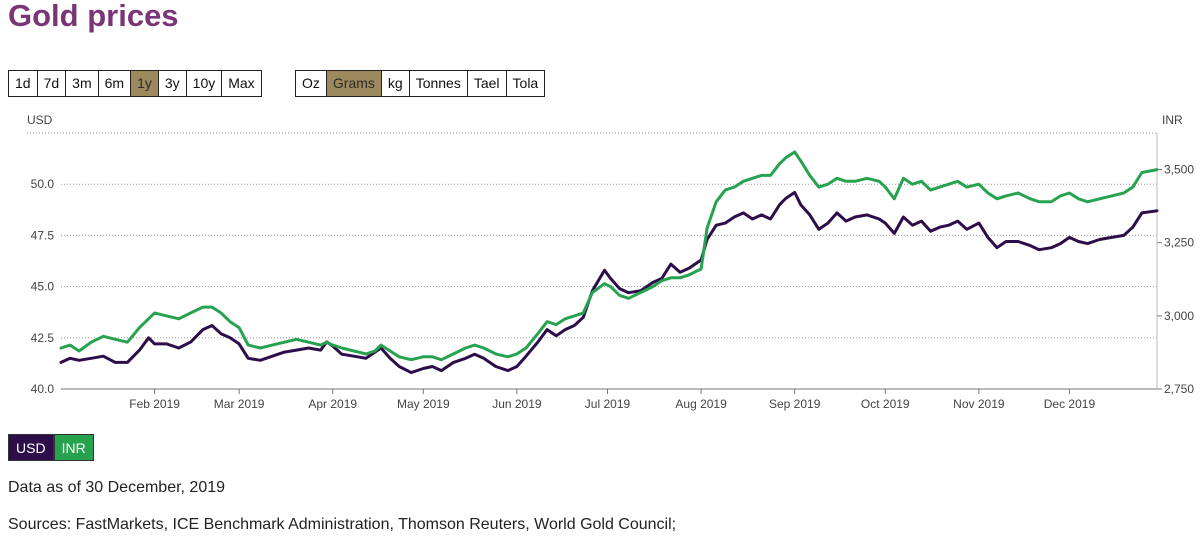 Image resolution: width=1202 pixels, height=541 pixels. I want to click on x-tick-label: Oct 2019, so click(885, 404).